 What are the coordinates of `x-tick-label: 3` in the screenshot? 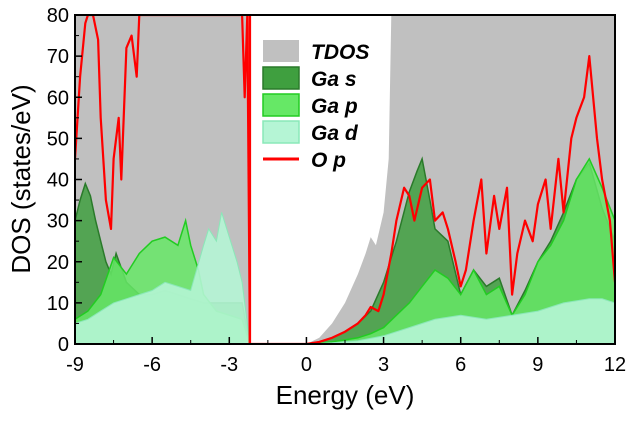 It's located at (383, 365).